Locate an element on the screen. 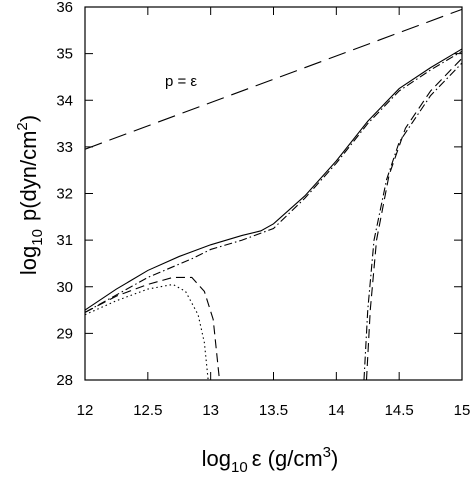 The width and height of the screenshot is (474, 483). y-tick-label: 32 is located at coordinates (64, 194).